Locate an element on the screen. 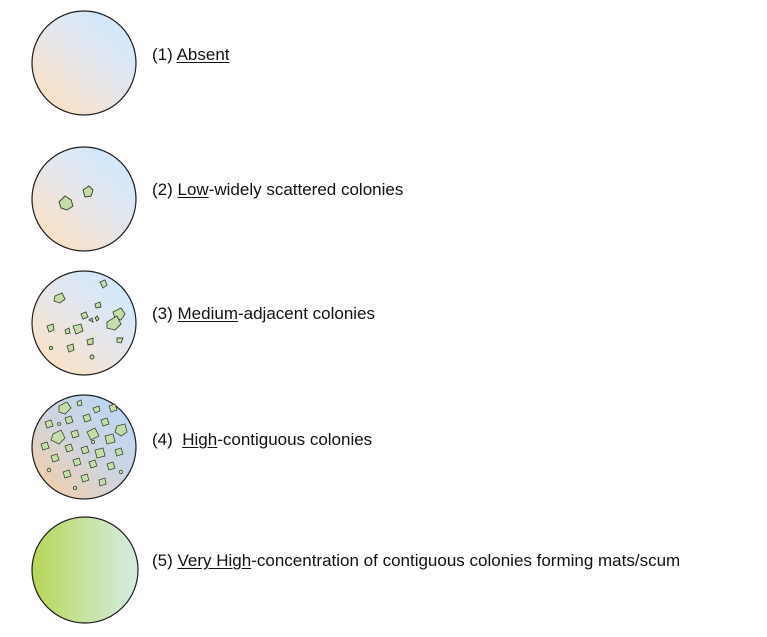 This screenshot has height=637, width=767. level-label-3: (3) Medium-adjacent colonies is located at coordinates (263, 314).